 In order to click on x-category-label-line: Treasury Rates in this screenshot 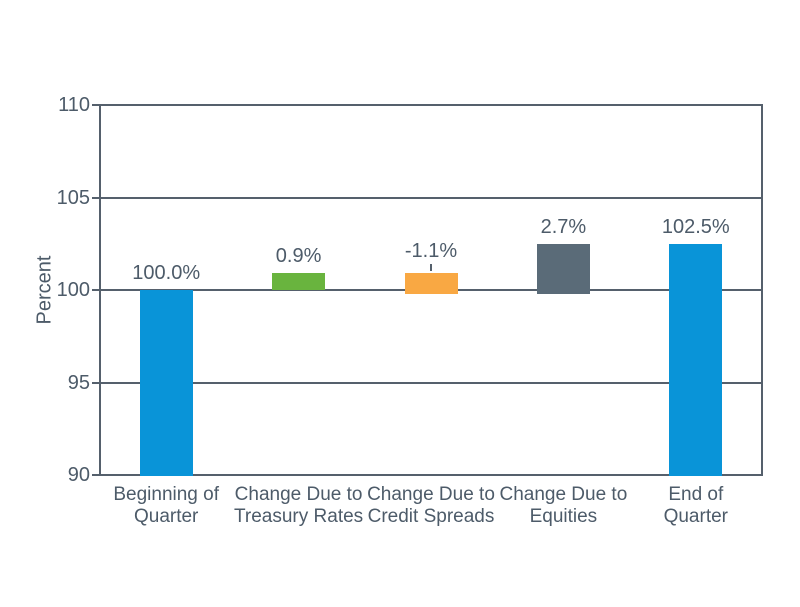, I will do `click(299, 516)`.